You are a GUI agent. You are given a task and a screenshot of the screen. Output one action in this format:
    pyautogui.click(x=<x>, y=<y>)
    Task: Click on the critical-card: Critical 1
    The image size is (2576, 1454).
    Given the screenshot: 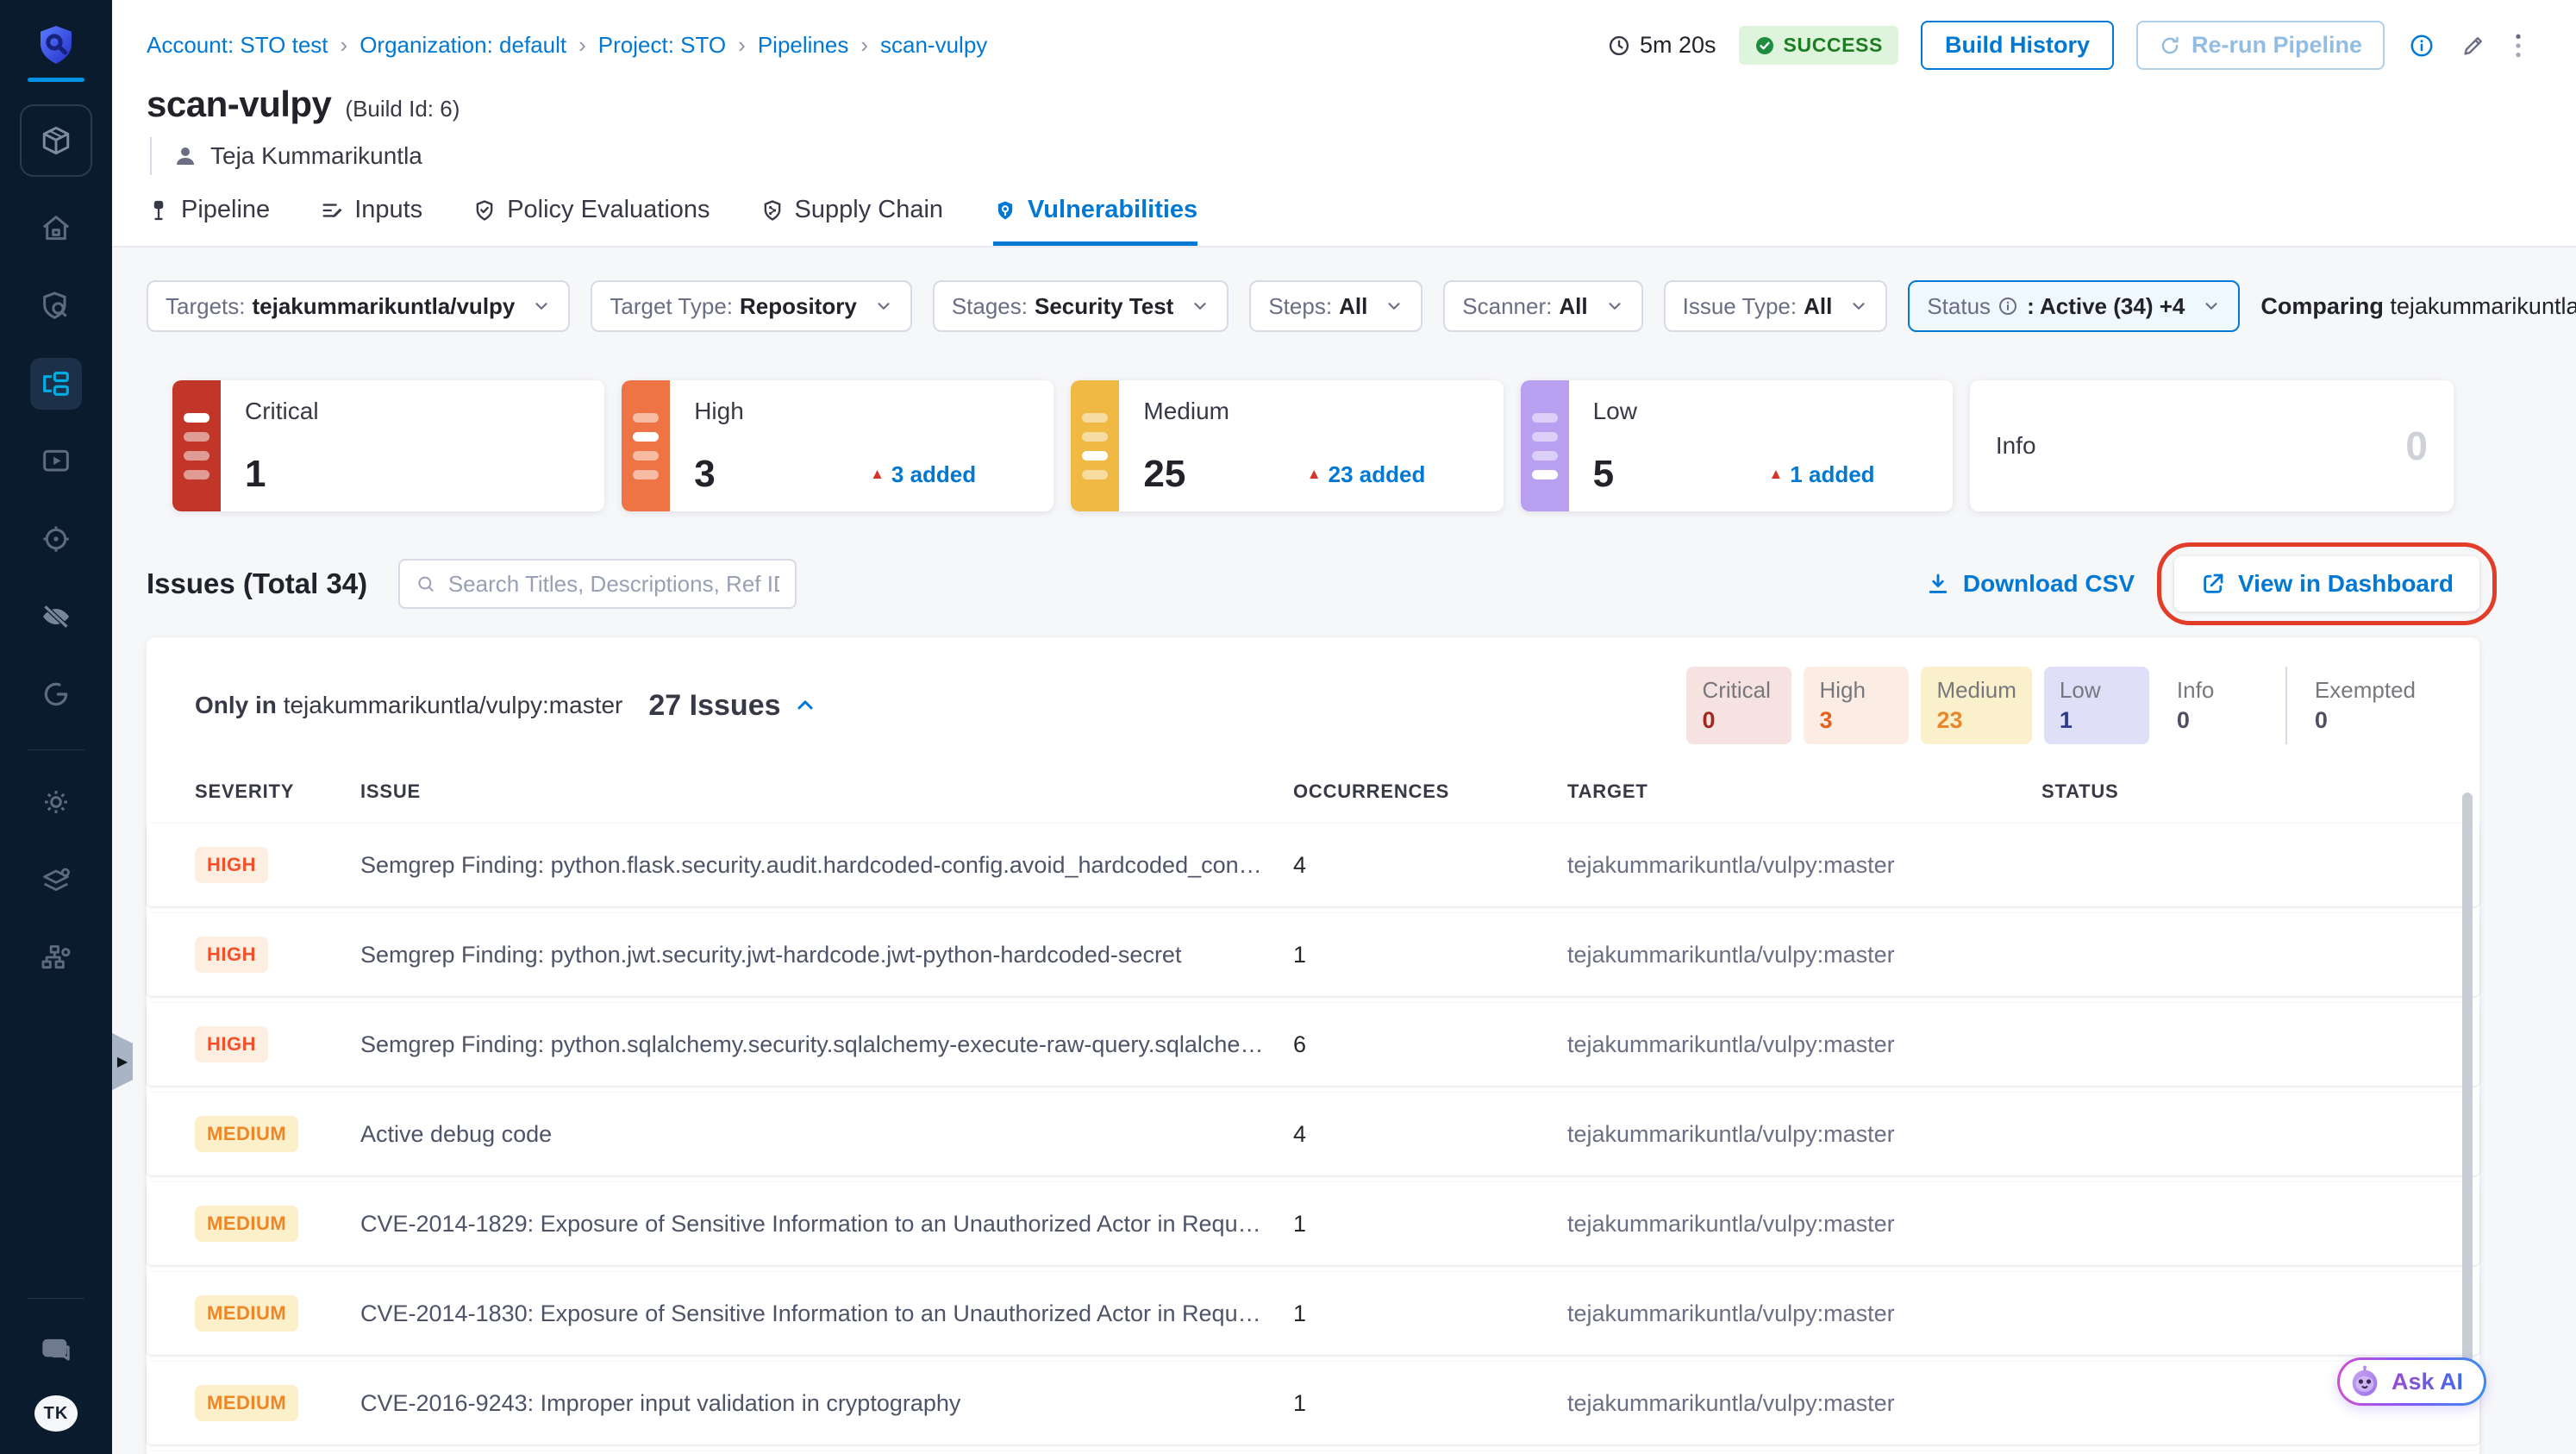 What is the action you would take?
    pyautogui.click(x=388, y=445)
    